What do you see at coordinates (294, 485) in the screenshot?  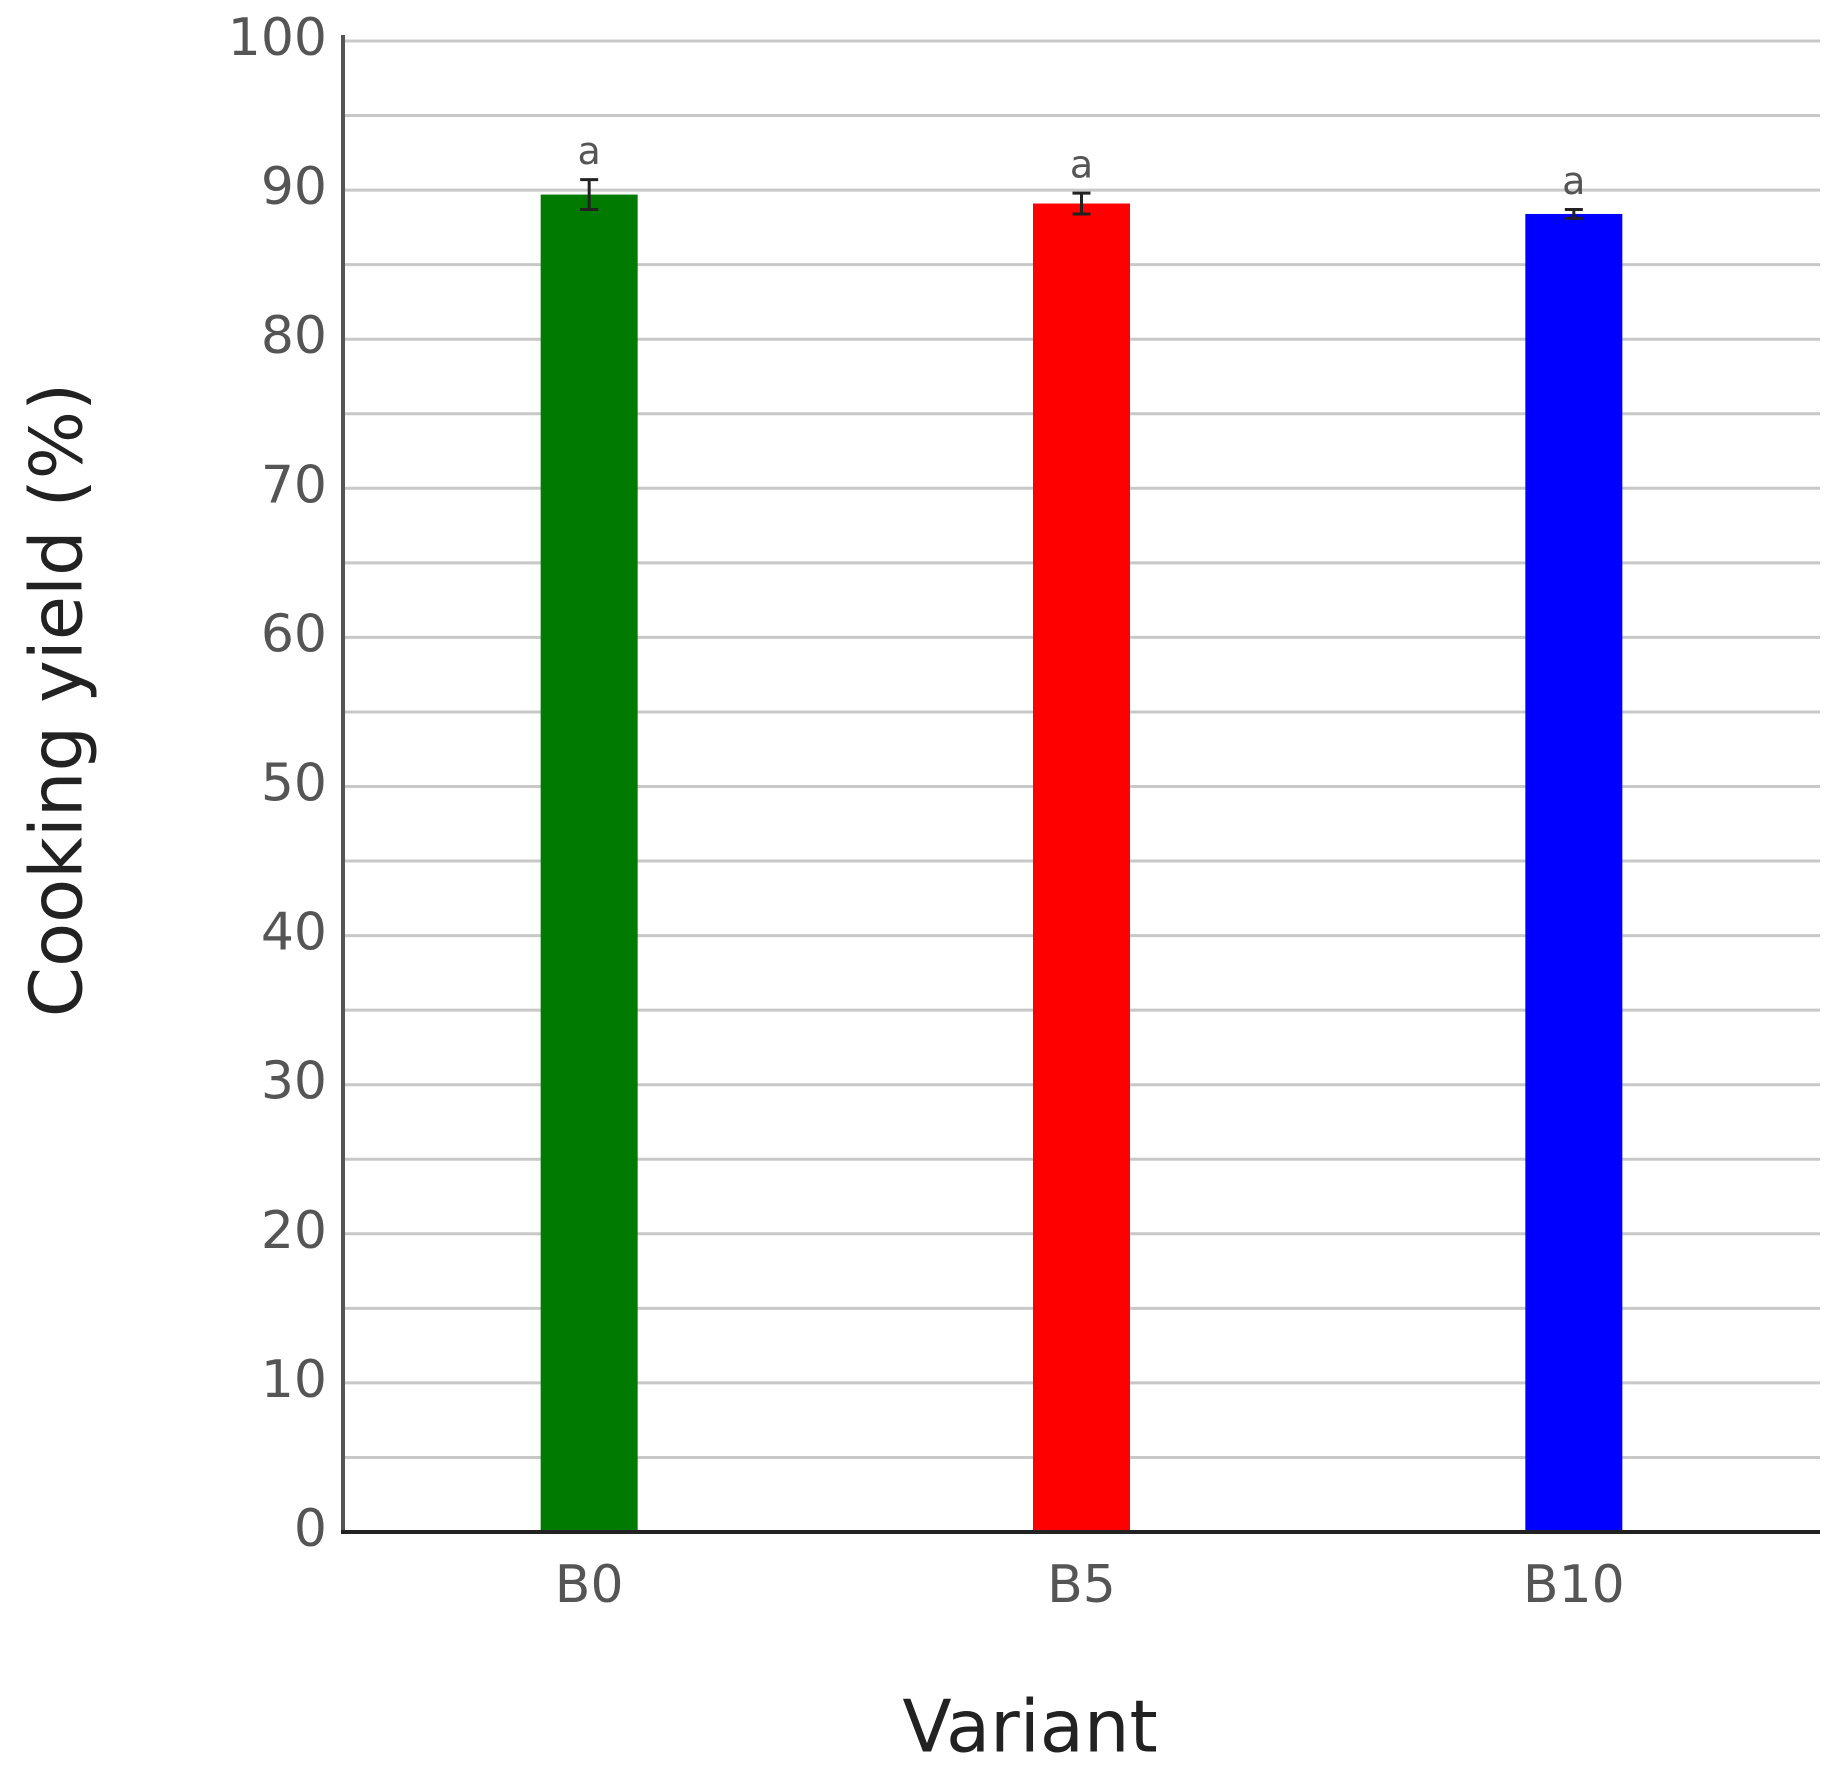 I see `y-tick-label: 70` at bounding box center [294, 485].